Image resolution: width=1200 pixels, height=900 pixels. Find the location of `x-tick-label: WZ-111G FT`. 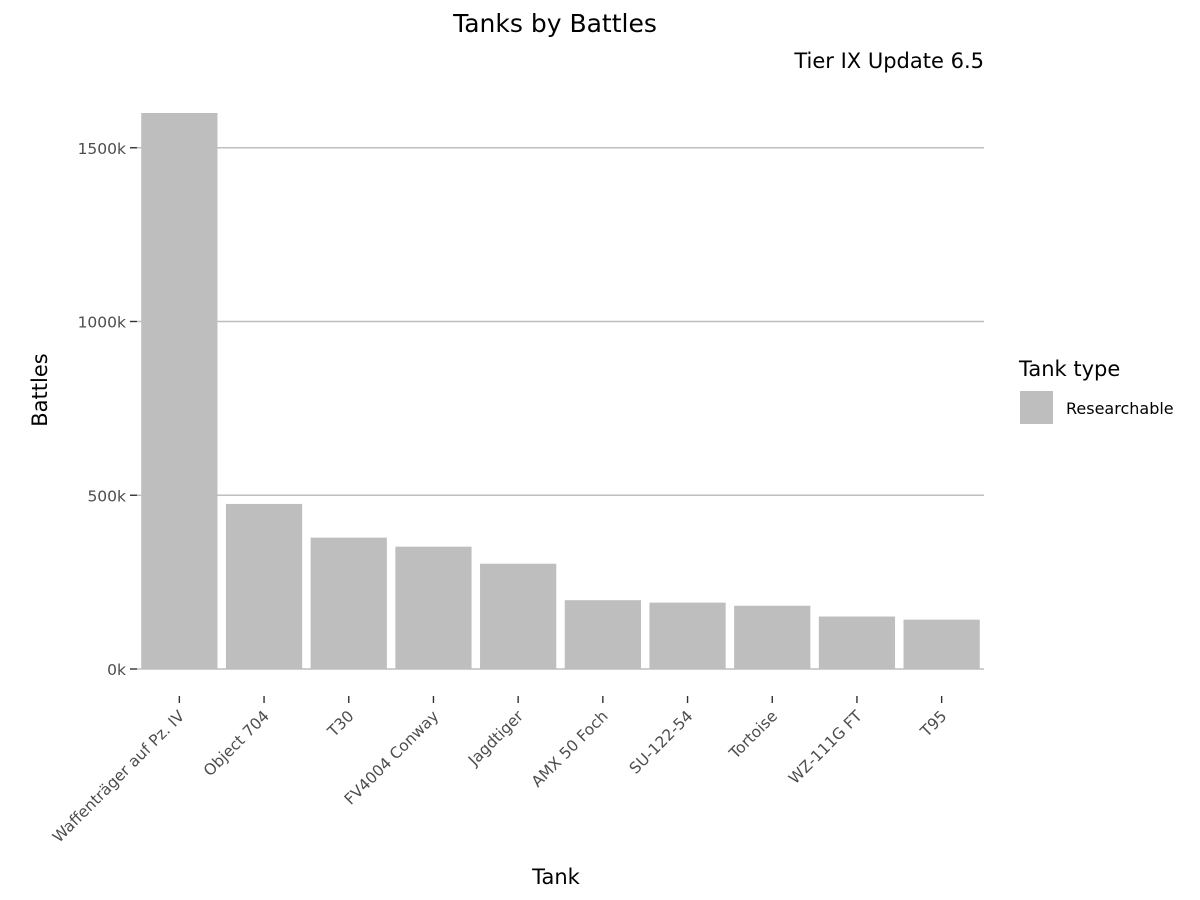

x-tick-label: WZ-111G FT is located at coordinates (825, 747).